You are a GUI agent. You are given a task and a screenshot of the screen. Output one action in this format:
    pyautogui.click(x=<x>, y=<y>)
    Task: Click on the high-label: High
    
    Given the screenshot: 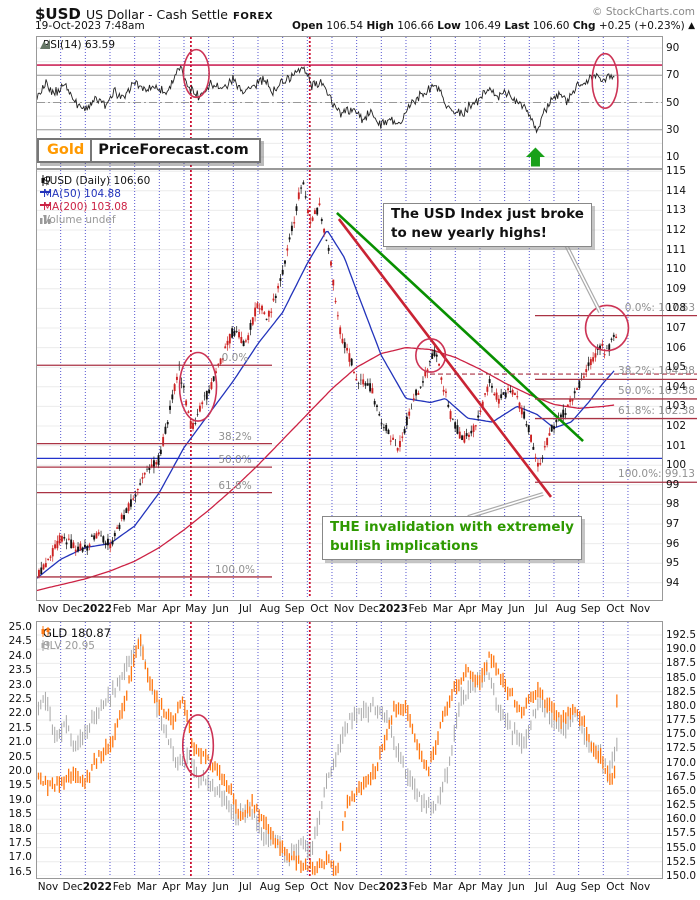 What is the action you would take?
    pyautogui.click(x=380, y=26)
    